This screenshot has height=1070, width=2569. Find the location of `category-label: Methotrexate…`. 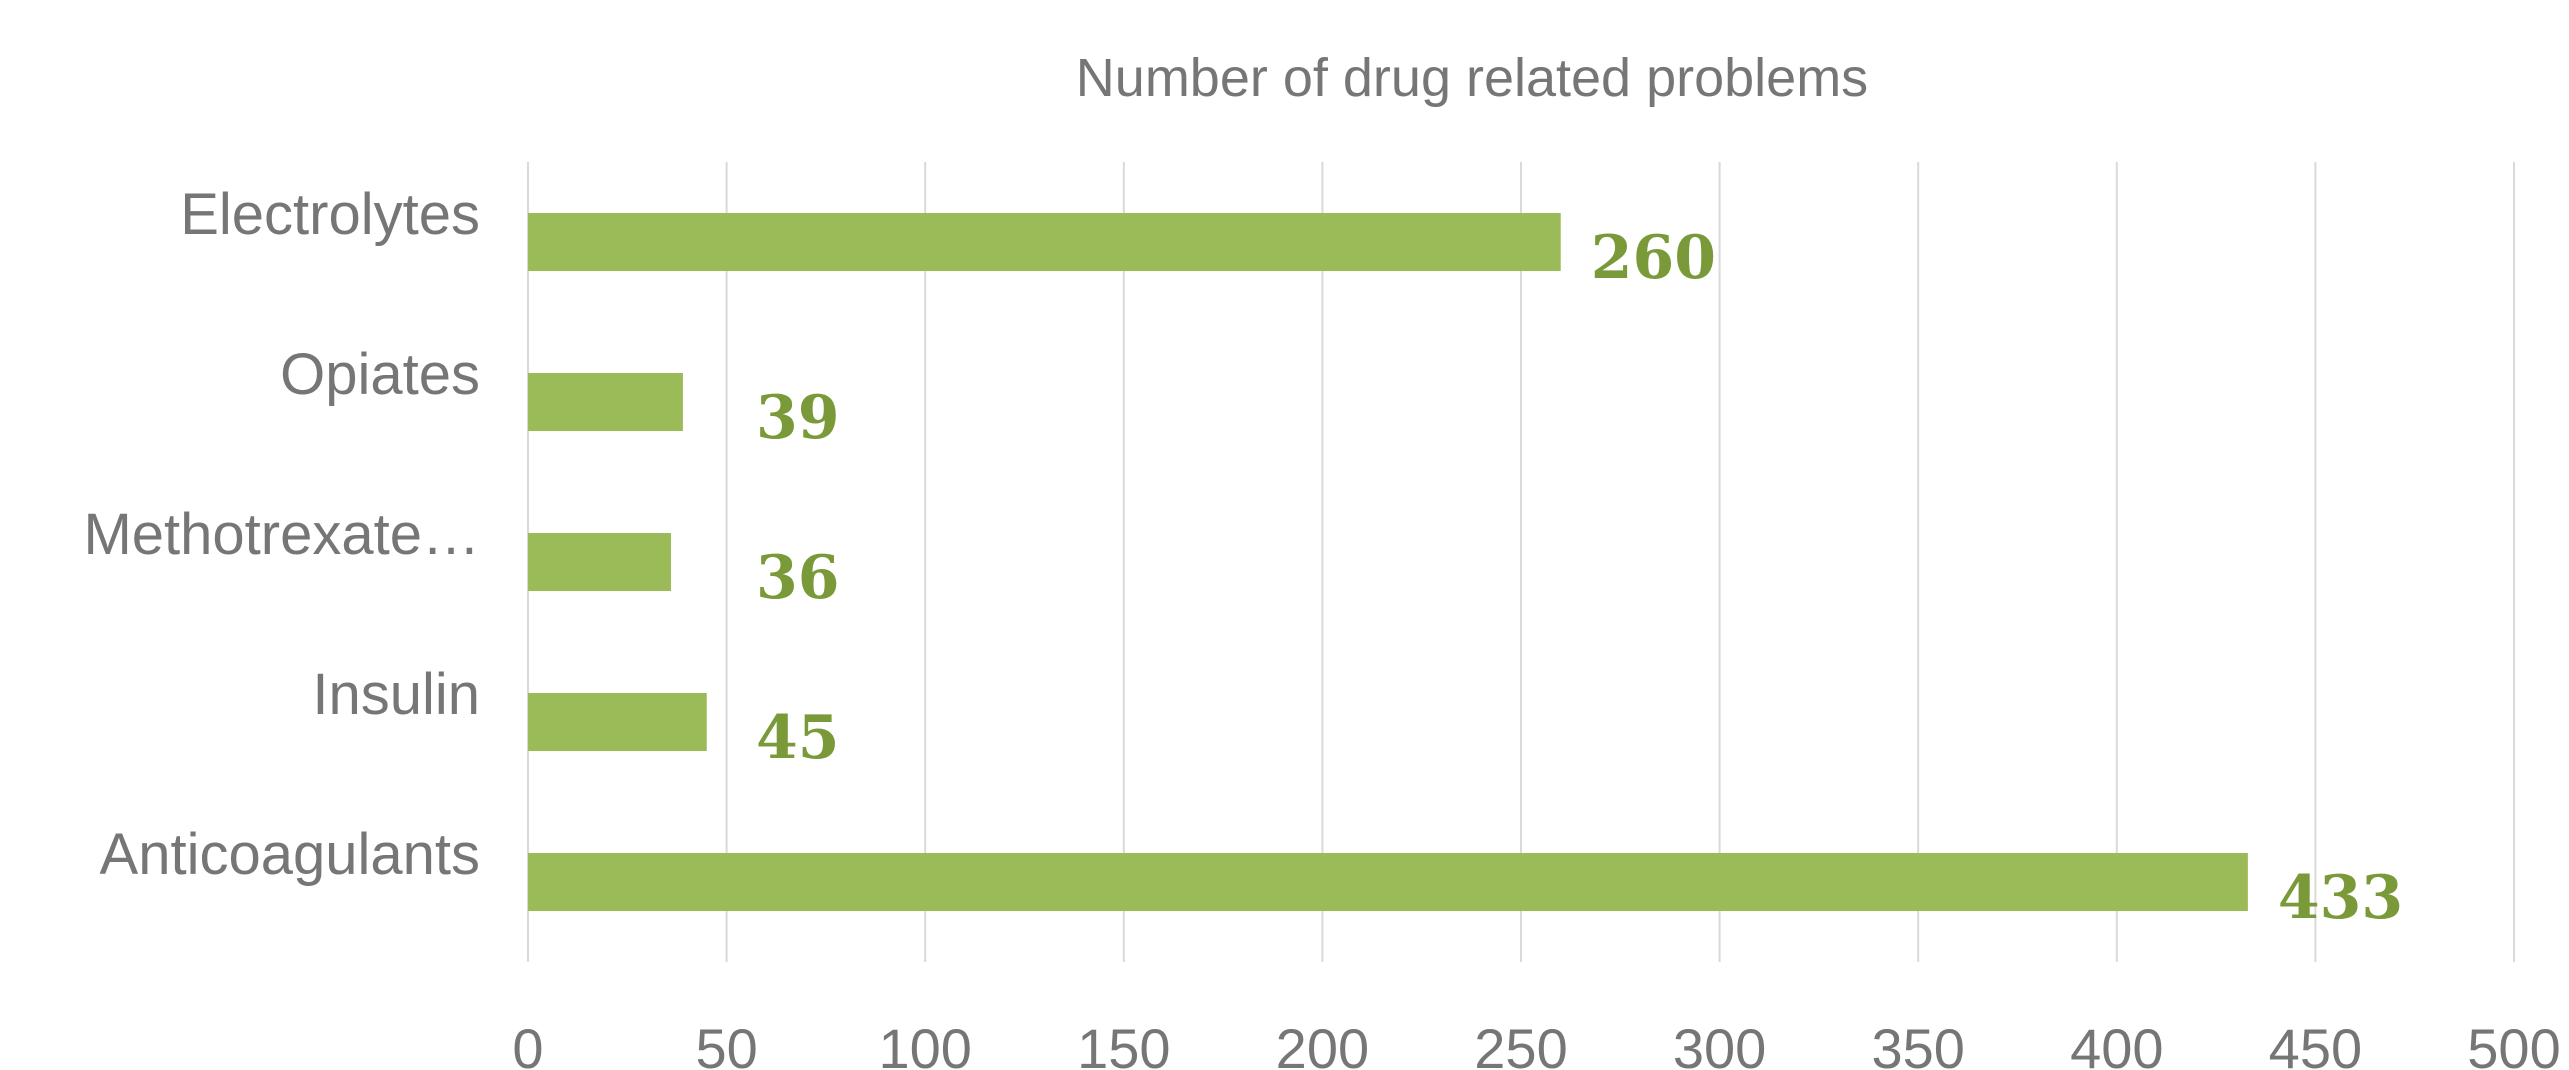

category-label: Methotrexate… is located at coordinates (281, 534).